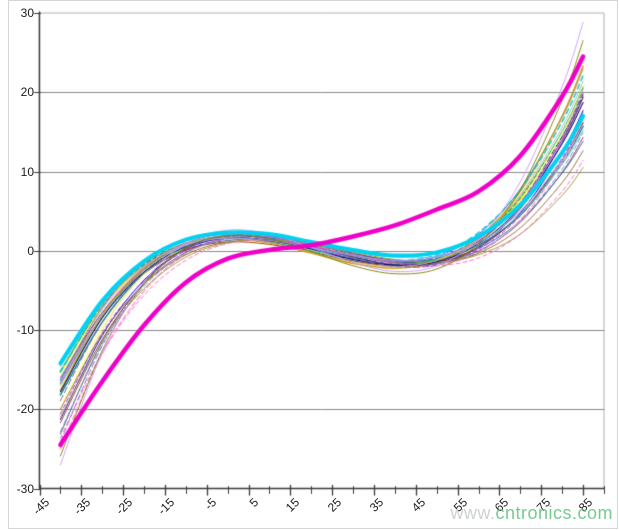 The width and height of the screenshot is (619, 530). I want to click on y-tick-label: 0, so click(30, 250).